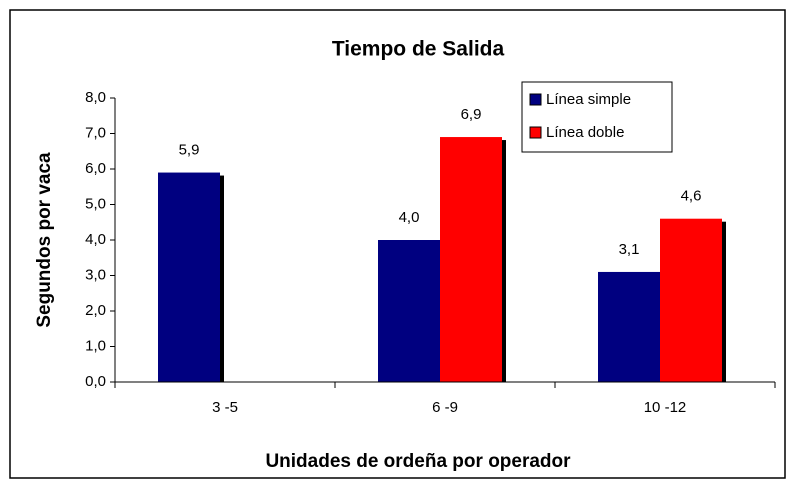 Image resolution: width=798 pixels, height=487 pixels. Describe the element at coordinates (95, 203) in the screenshot. I see `y-tick-label: 5,0` at that location.